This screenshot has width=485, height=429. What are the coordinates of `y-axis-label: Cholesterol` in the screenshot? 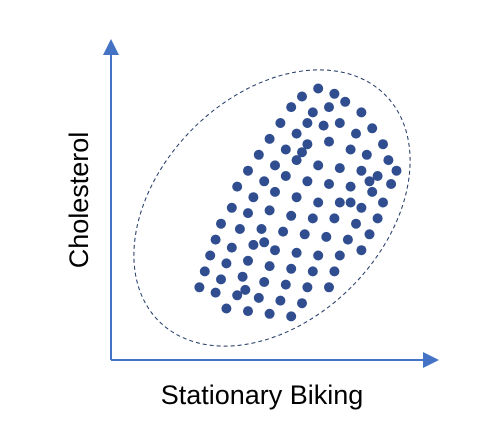 It's located at (79, 200).